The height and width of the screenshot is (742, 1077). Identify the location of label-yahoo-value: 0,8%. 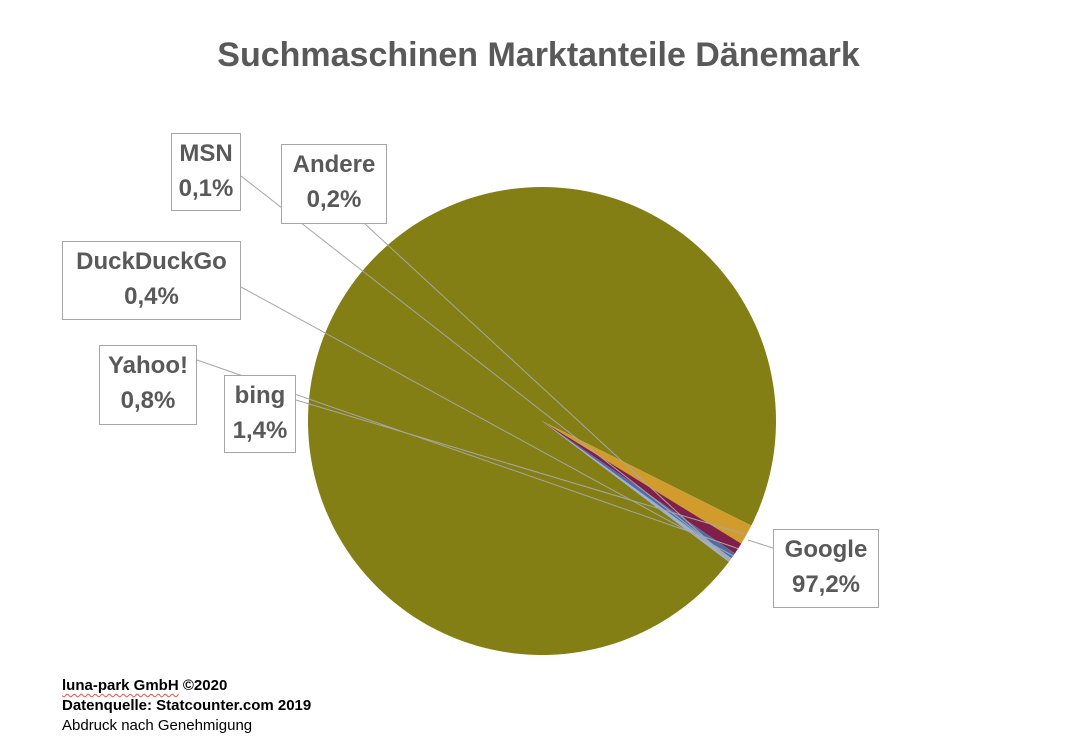
(148, 400).